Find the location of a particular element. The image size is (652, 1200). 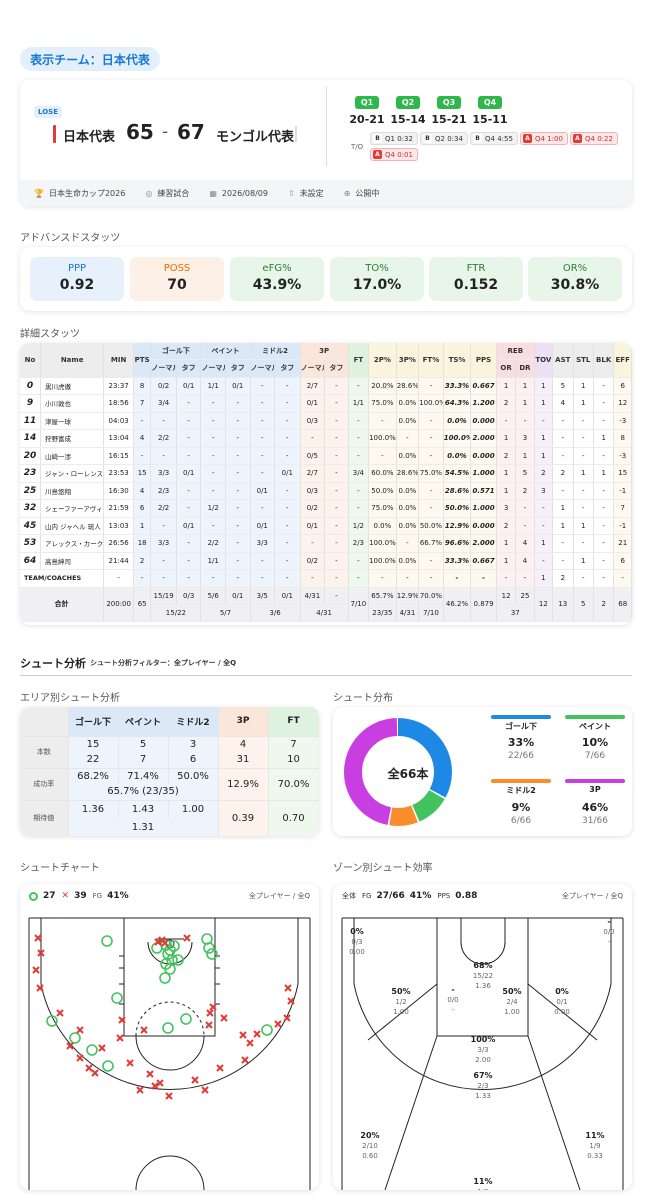

th-ts-pct: TS% is located at coordinates (457, 360).